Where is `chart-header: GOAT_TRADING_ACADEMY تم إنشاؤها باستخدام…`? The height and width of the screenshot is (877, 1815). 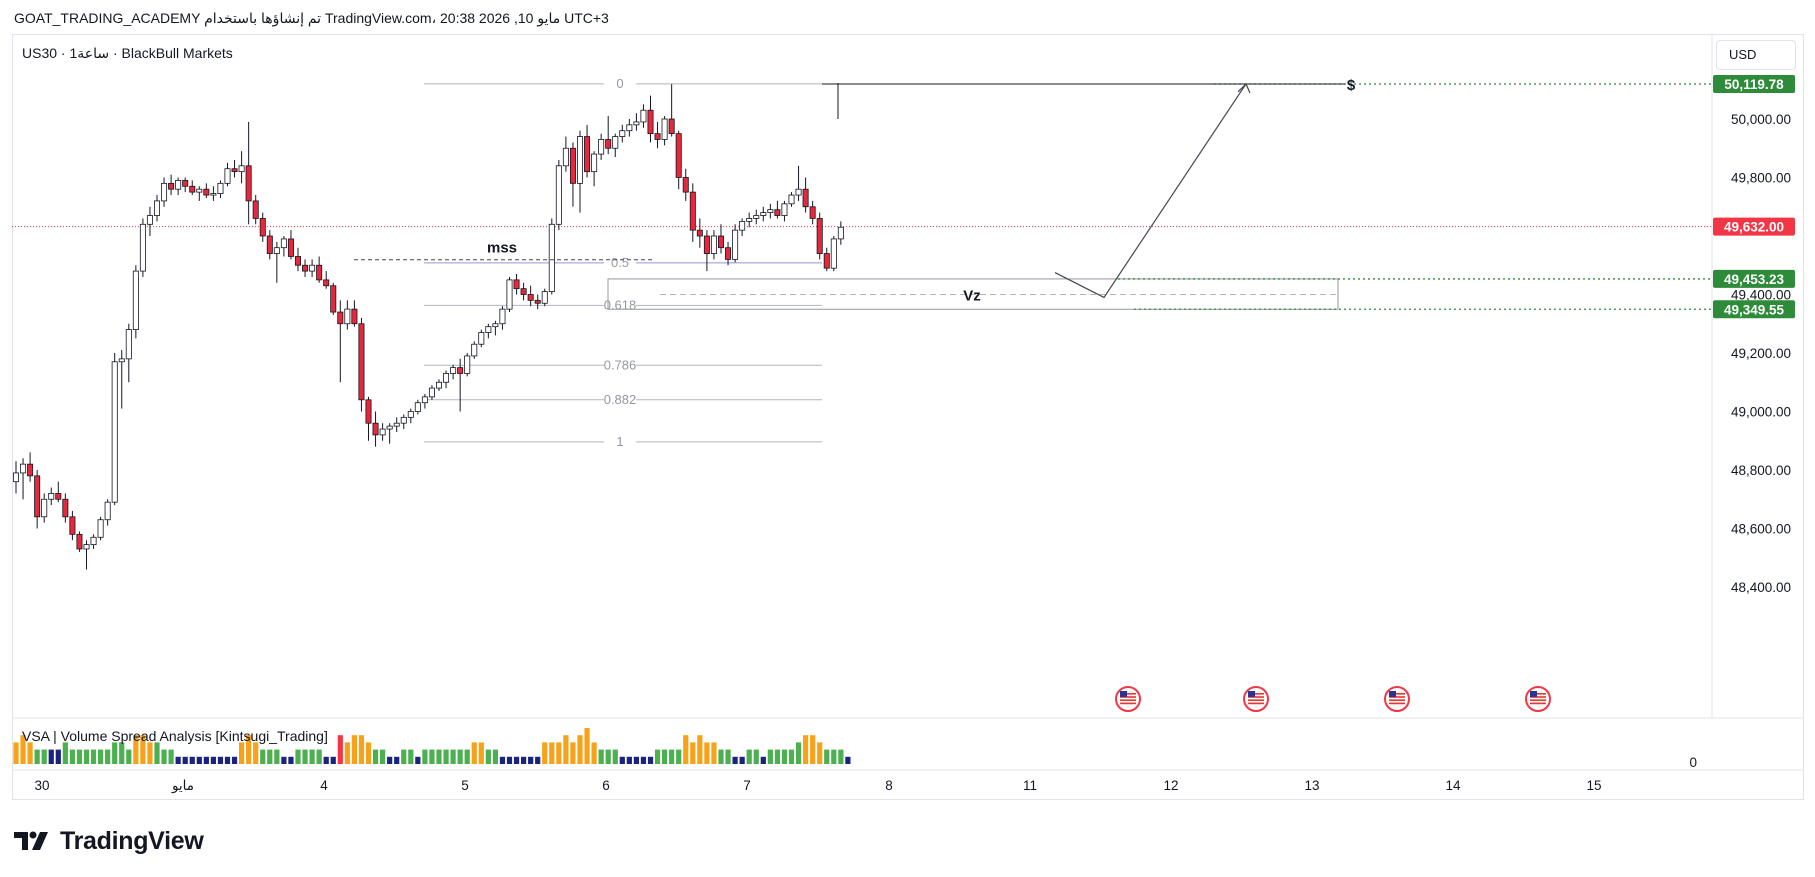
chart-header: GOAT_TRADING_ACADEMY تم إنشاؤها باستخدام… is located at coordinates (311, 18).